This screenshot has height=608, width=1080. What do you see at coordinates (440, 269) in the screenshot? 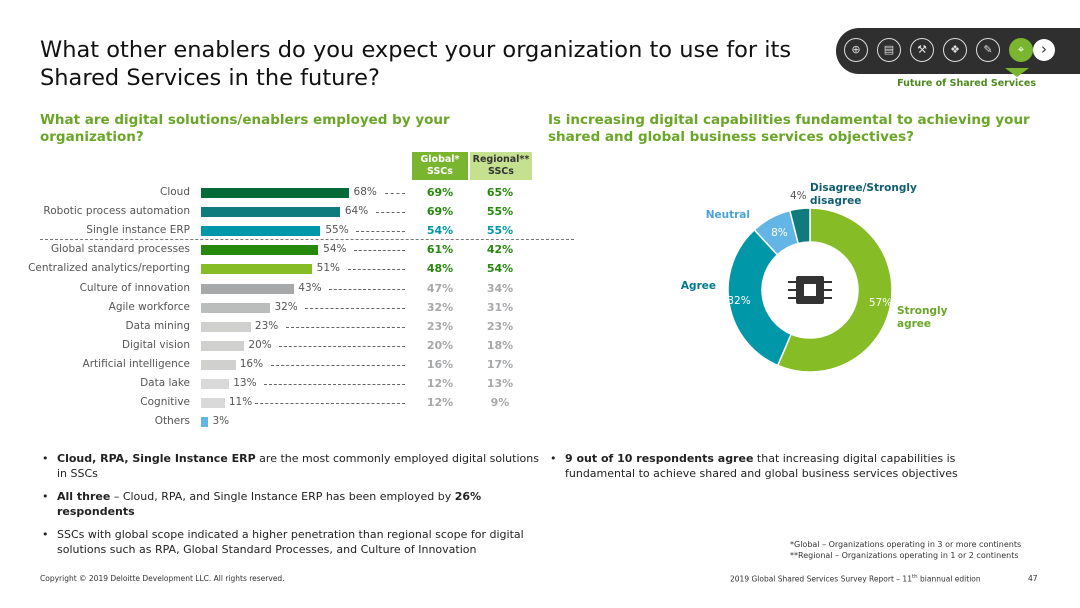
I see `global-value: 48%` at bounding box center [440, 269].